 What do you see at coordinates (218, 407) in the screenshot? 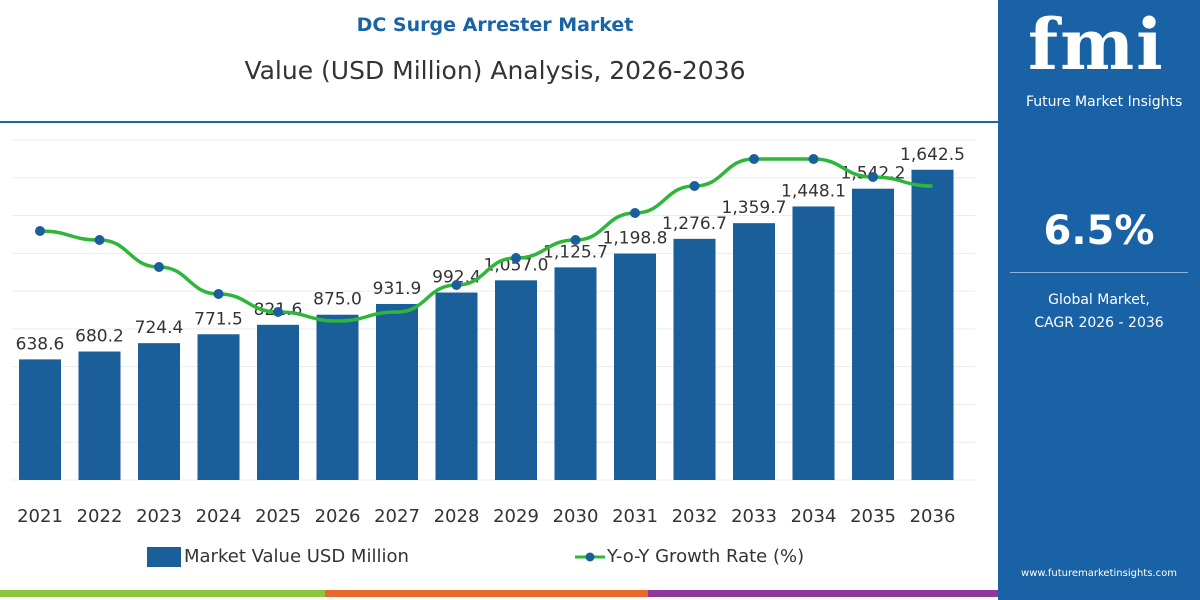
I see `bar-2024` at bounding box center [218, 407].